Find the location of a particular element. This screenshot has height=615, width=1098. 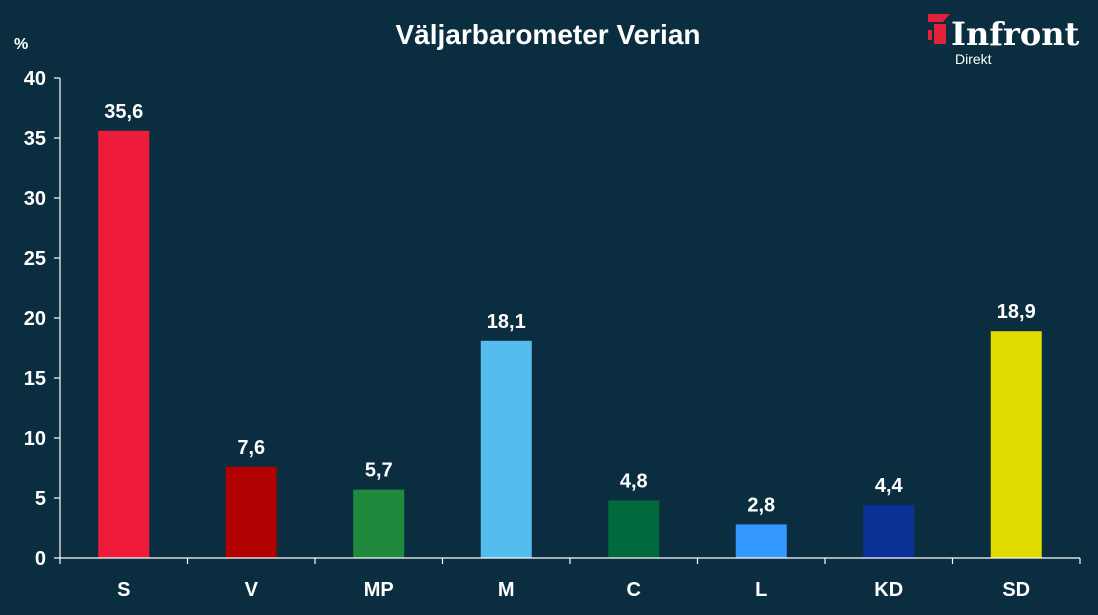

category-label-v: V is located at coordinates (252, 590).